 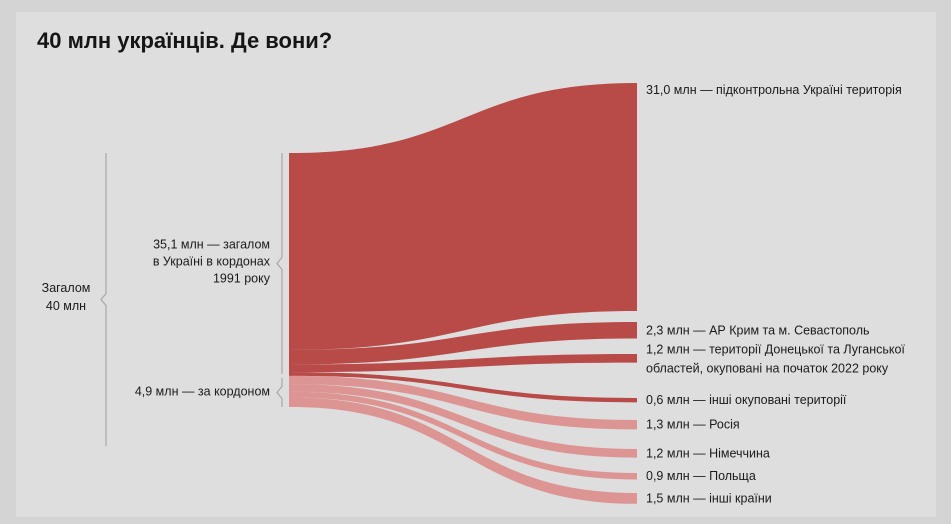 I want to click on flow-label-6: 1,2 млн — Німеччина, so click(x=708, y=453).